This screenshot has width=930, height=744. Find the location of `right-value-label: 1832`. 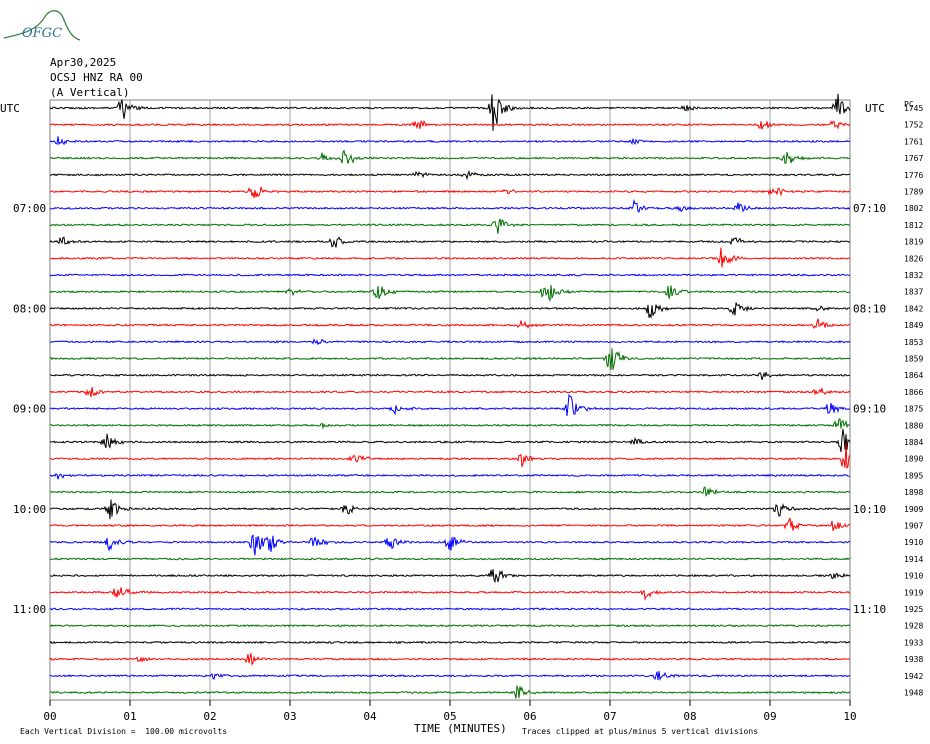

right-value-label: 1832 is located at coordinates (913, 275).